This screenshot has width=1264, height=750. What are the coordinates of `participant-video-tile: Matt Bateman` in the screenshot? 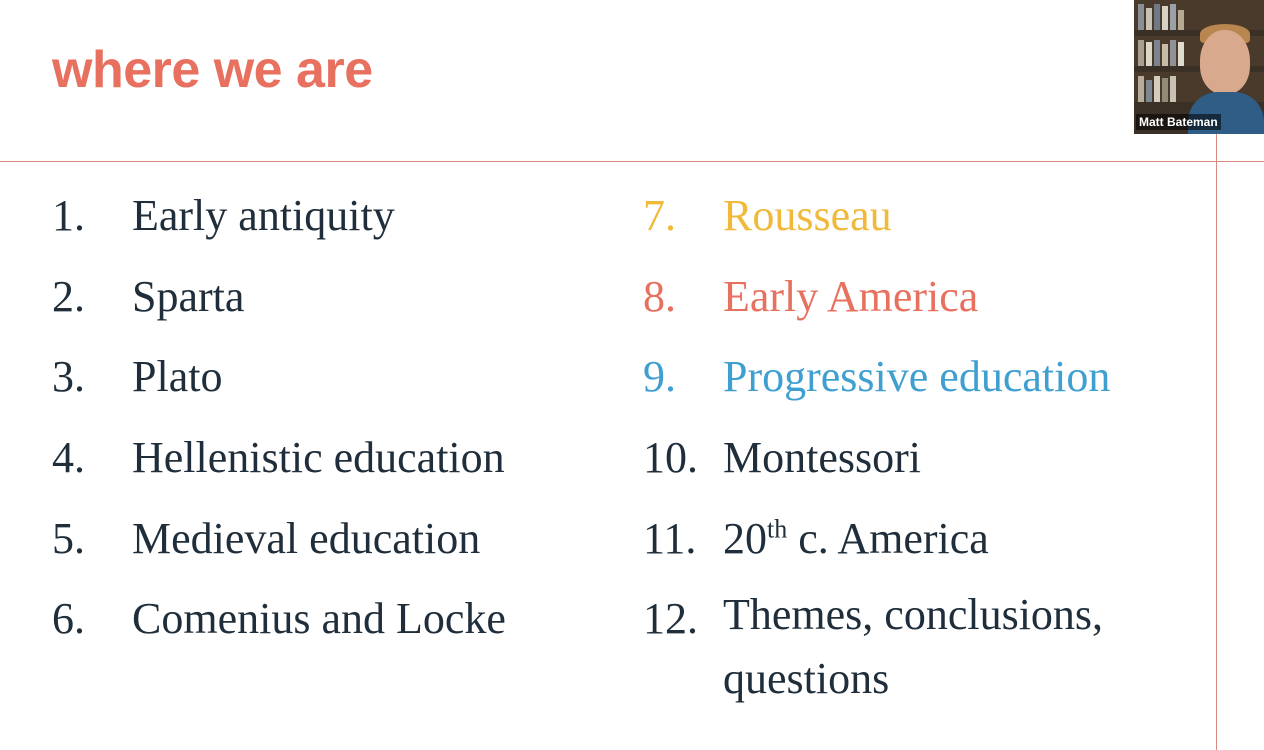 It's located at (1199, 67).